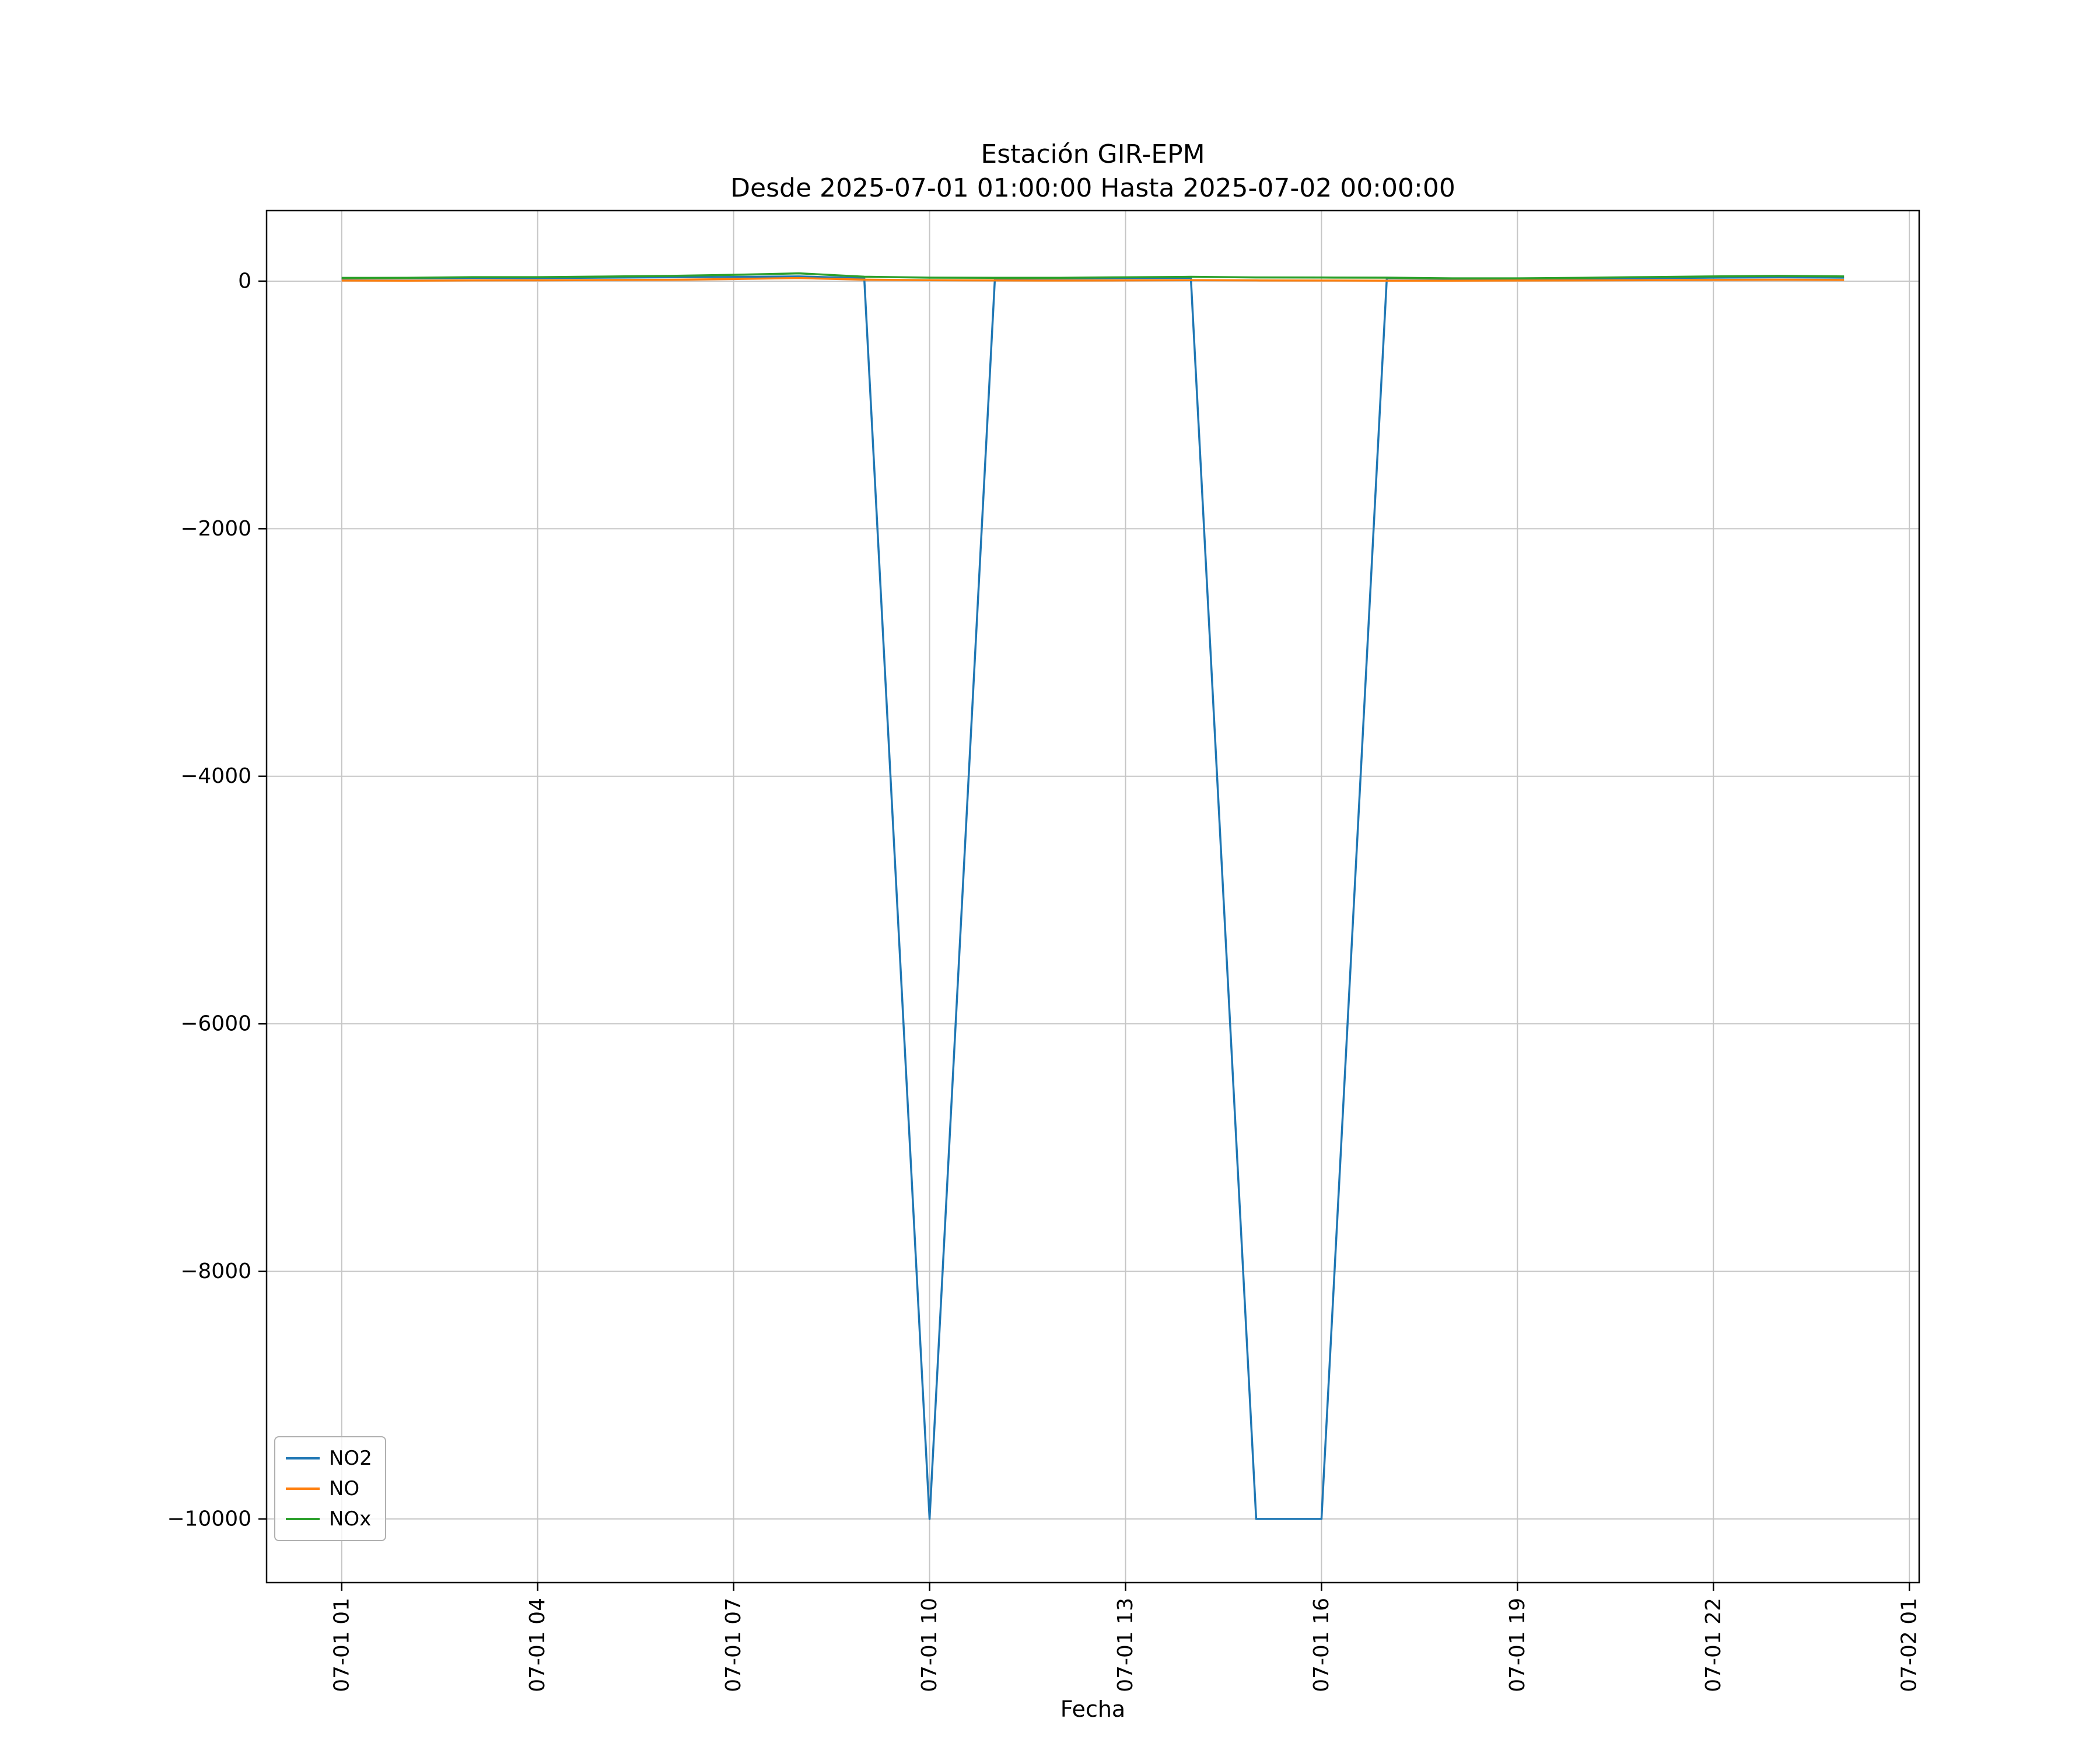 This screenshot has height=1750, width=2100. I want to click on legend-swatch-nox, so click(303, 1519).